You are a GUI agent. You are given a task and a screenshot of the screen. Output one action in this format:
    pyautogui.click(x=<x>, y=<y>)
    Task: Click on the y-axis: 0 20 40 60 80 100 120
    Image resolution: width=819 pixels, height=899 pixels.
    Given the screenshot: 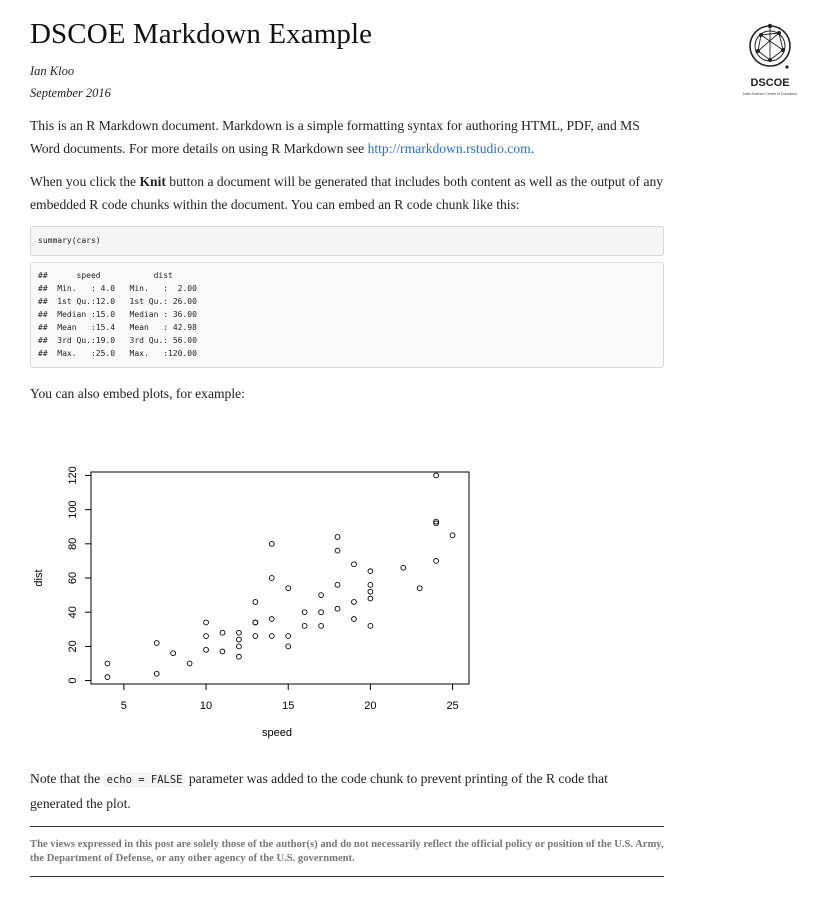 What is the action you would take?
    pyautogui.click(x=79, y=575)
    